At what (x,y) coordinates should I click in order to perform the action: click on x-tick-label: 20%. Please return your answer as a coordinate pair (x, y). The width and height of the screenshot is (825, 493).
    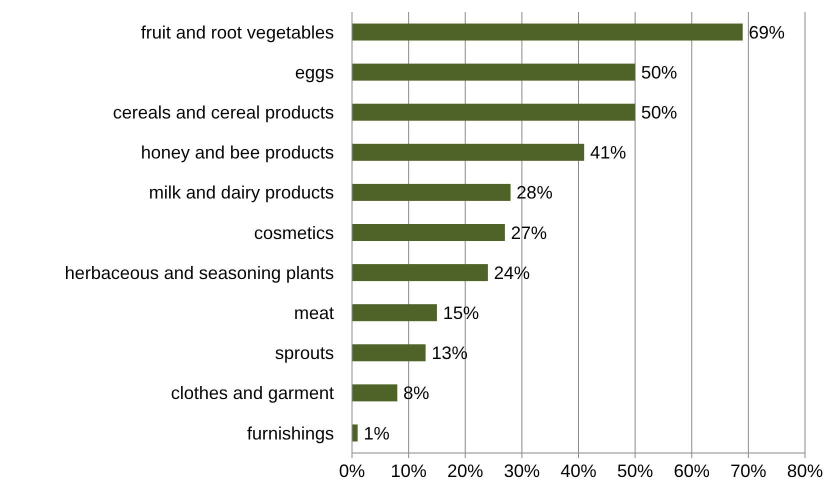
    Looking at the image, I should click on (465, 471).